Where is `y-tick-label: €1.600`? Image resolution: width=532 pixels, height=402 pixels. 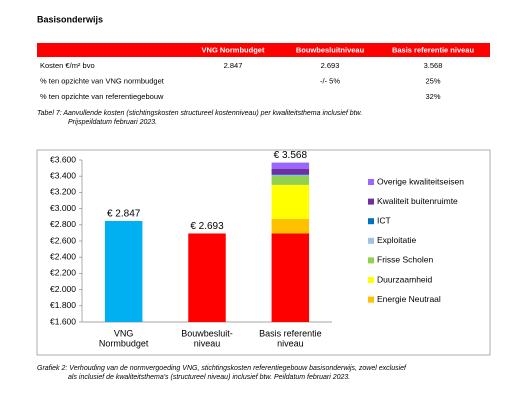
y-tick-label: €1.600 is located at coordinates (63, 321).